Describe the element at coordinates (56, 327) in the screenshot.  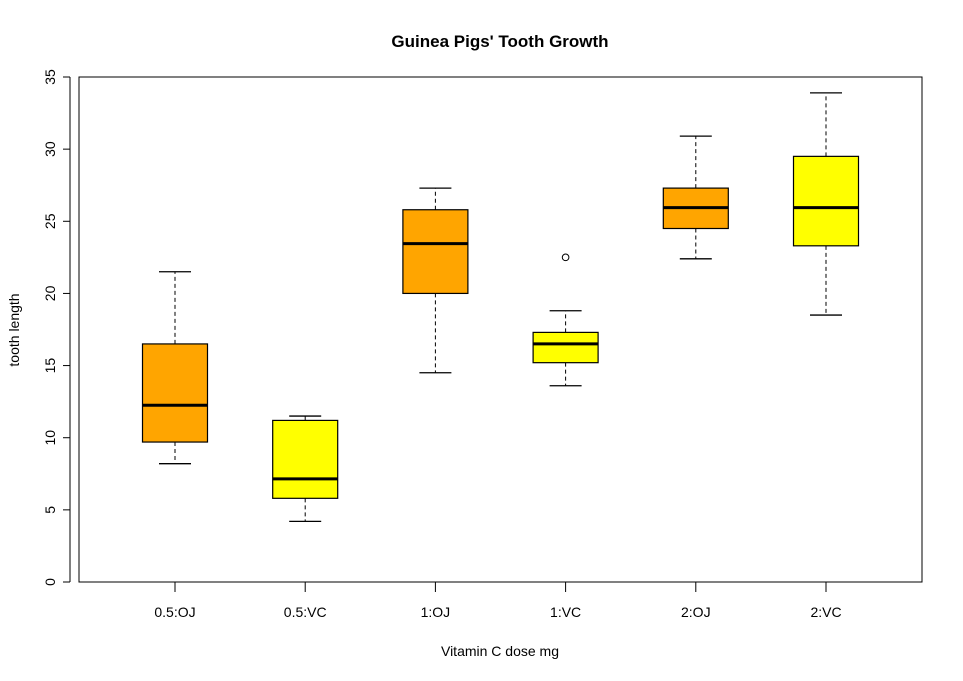
I see `y-axis: 0 5 10 15 20 25 30 35` at that location.